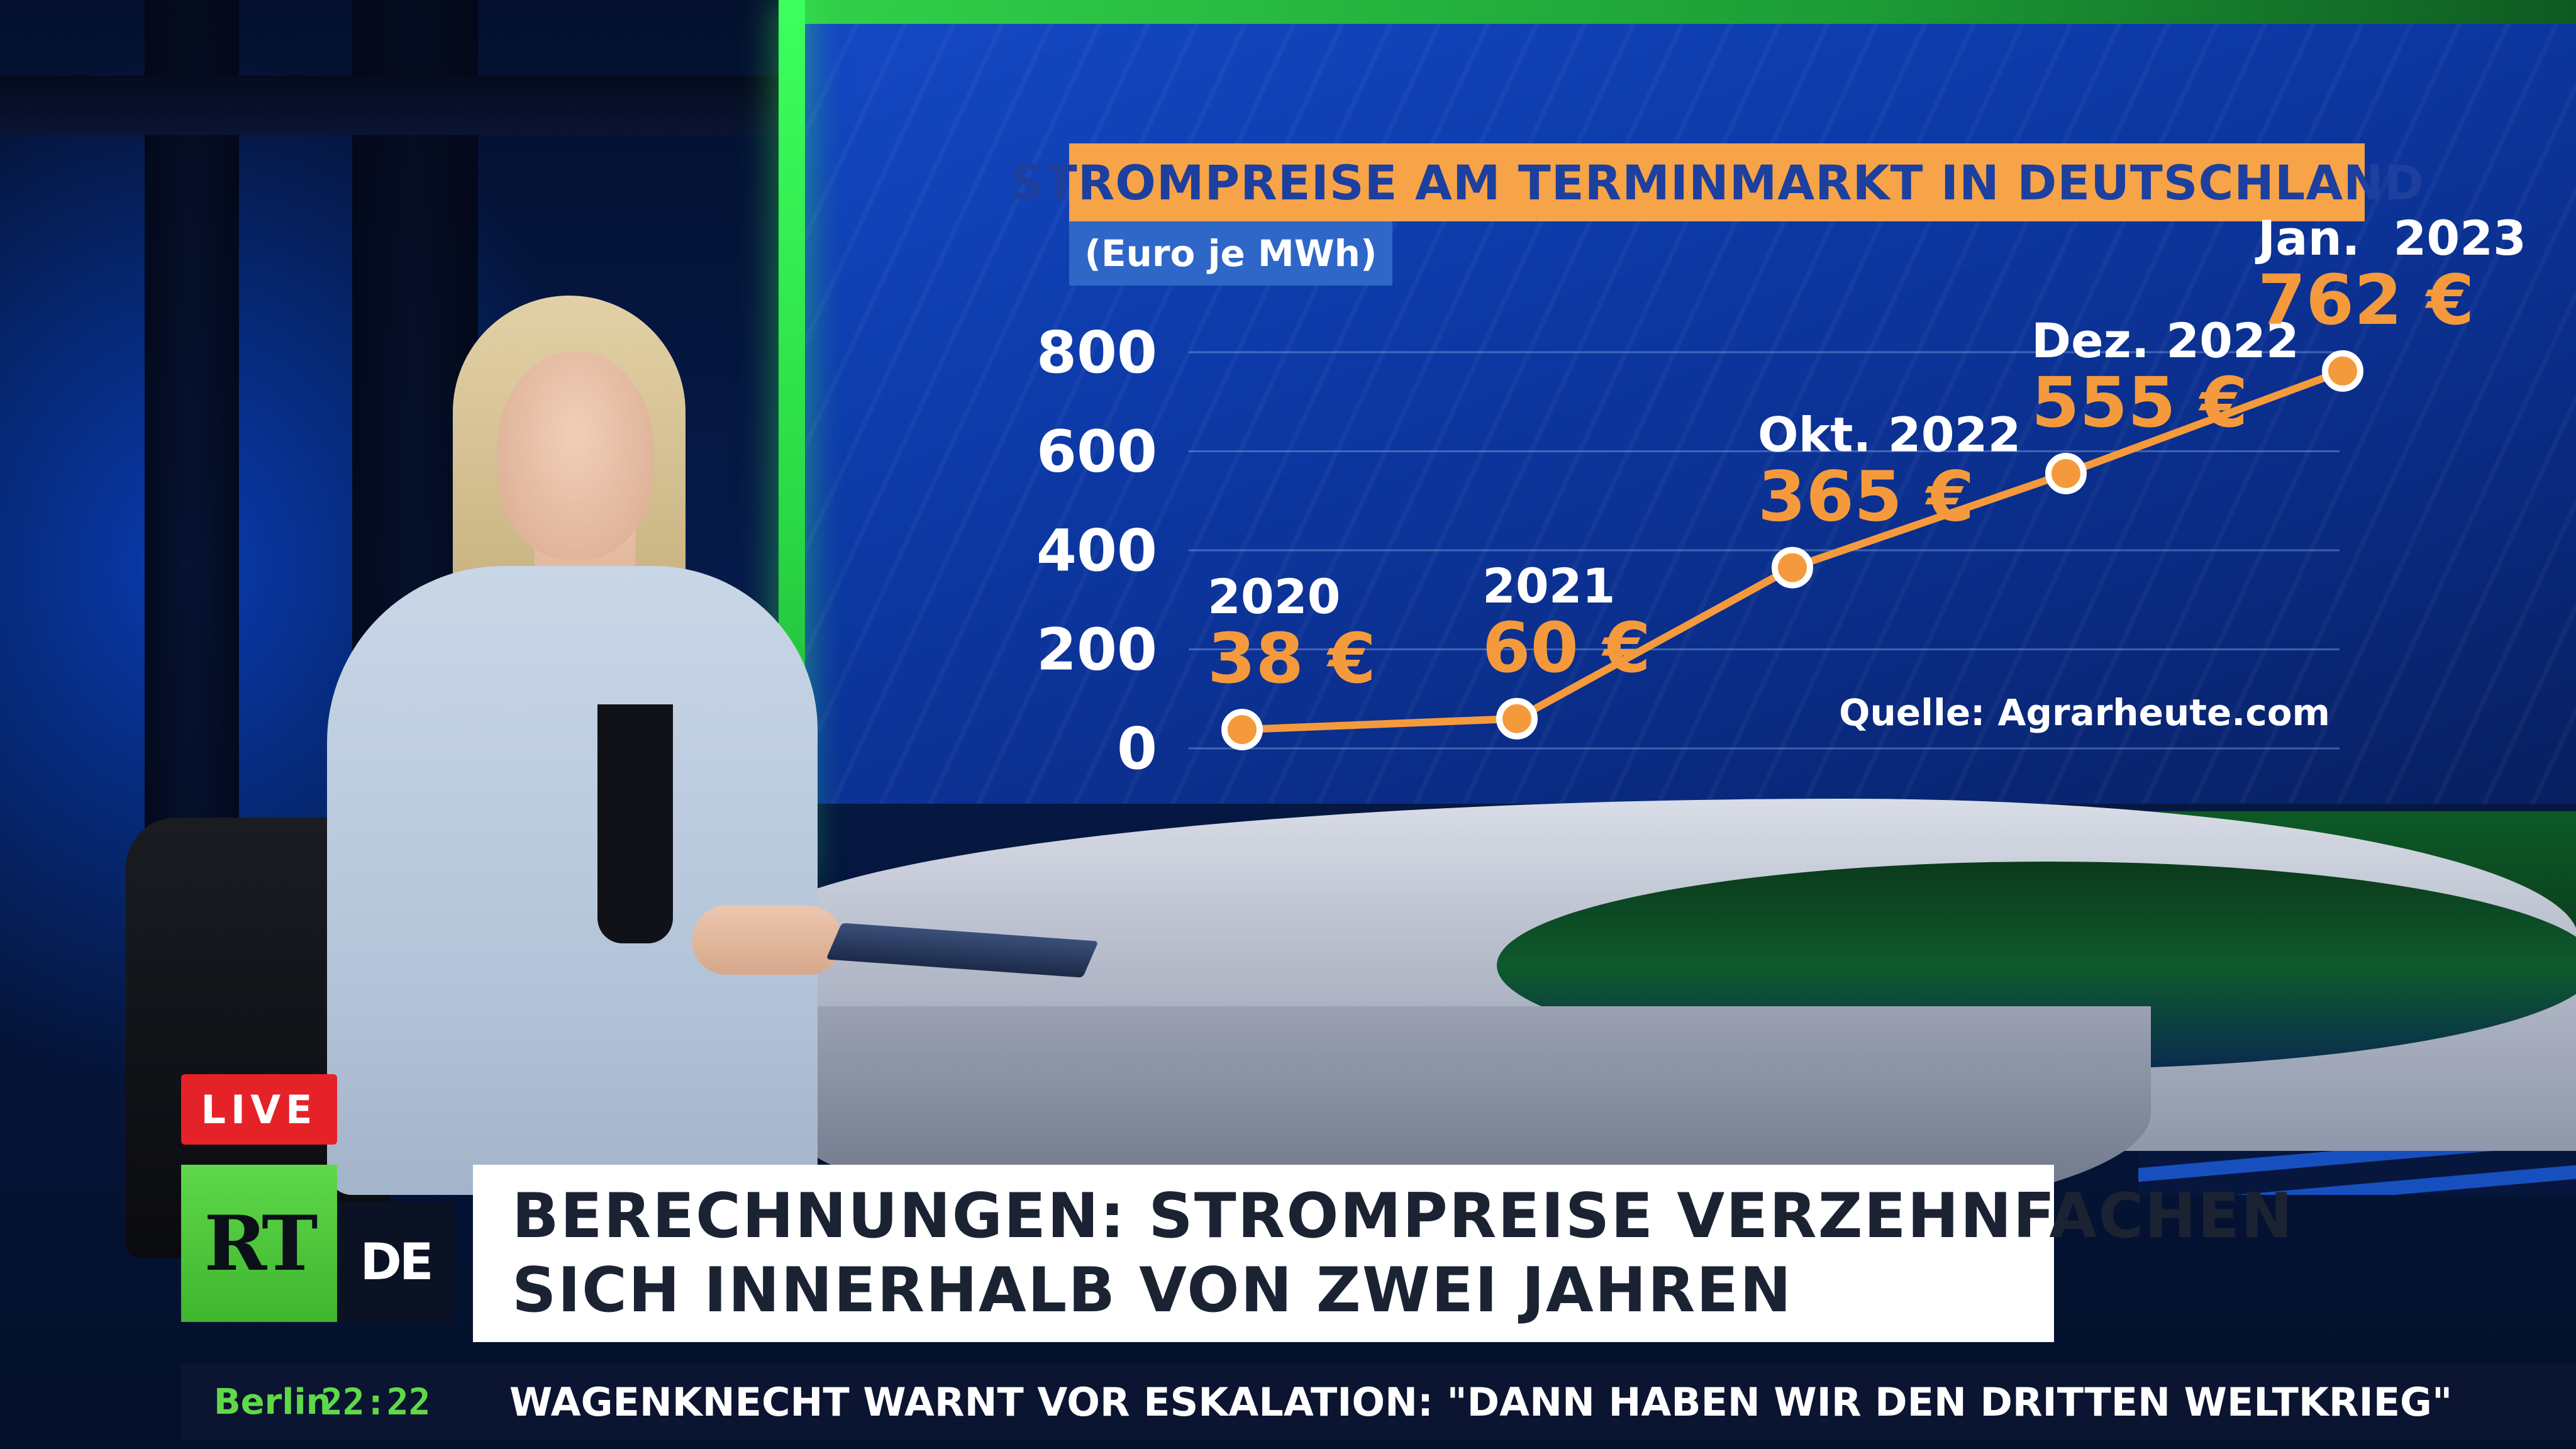  I want to click on live-badge: LIVE, so click(259, 1109).